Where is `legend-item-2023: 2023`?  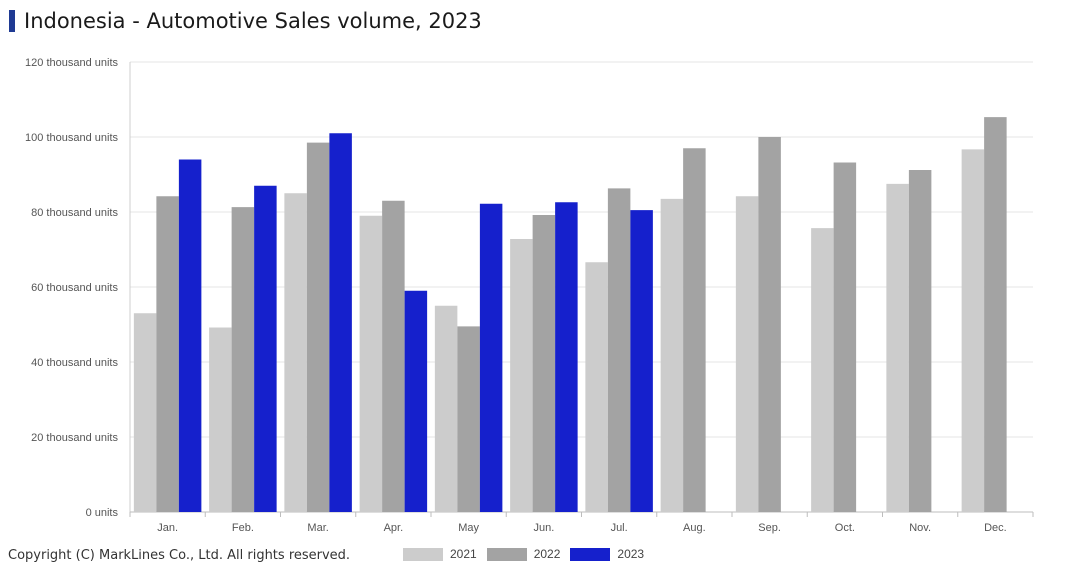
legend-item-2023: 2023 is located at coordinates (607, 554).